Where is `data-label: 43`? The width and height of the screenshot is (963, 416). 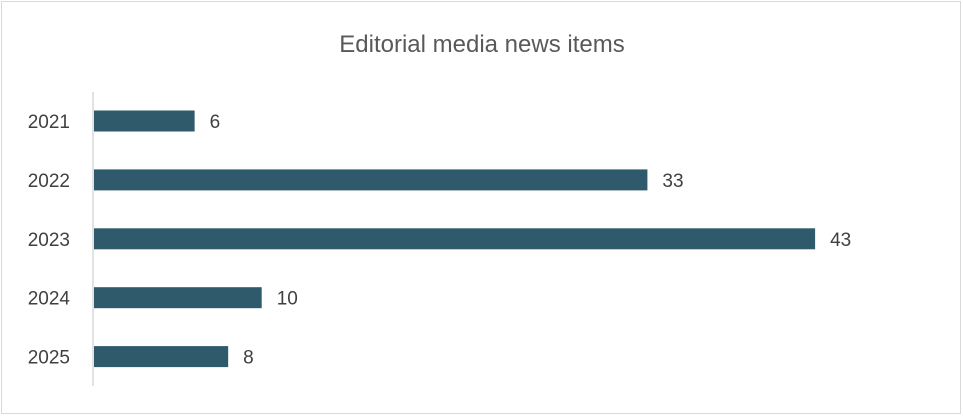 data-label: 43 is located at coordinates (840, 240).